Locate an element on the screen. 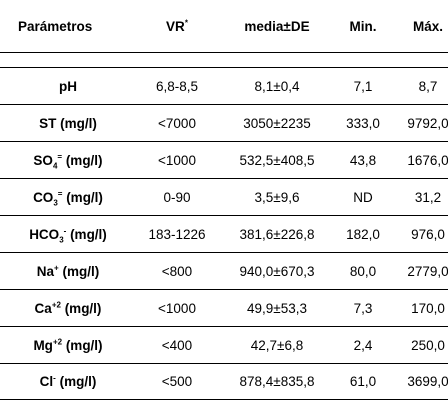  cell-vr: <800 is located at coordinates (177, 271).